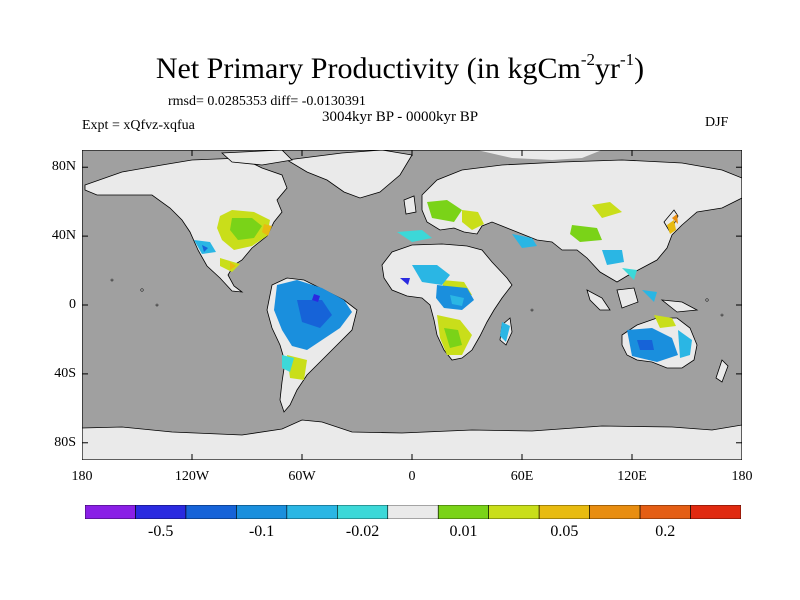  I want to click on greenland, so click(349, 174).